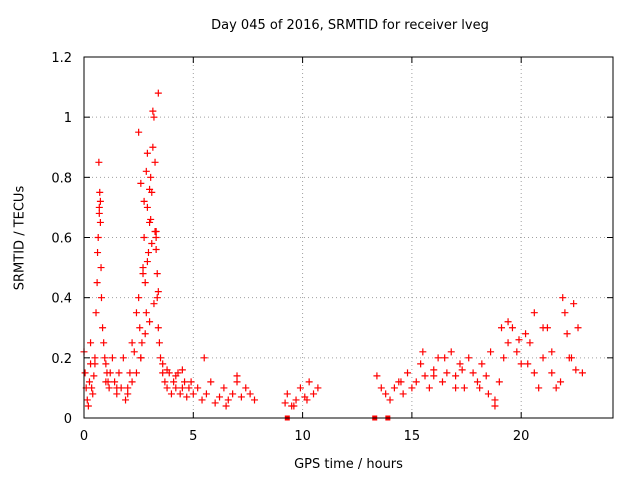 This screenshot has height=480, width=640. What do you see at coordinates (68, 419) in the screenshot?
I see `y-tick-label: 0` at bounding box center [68, 419].